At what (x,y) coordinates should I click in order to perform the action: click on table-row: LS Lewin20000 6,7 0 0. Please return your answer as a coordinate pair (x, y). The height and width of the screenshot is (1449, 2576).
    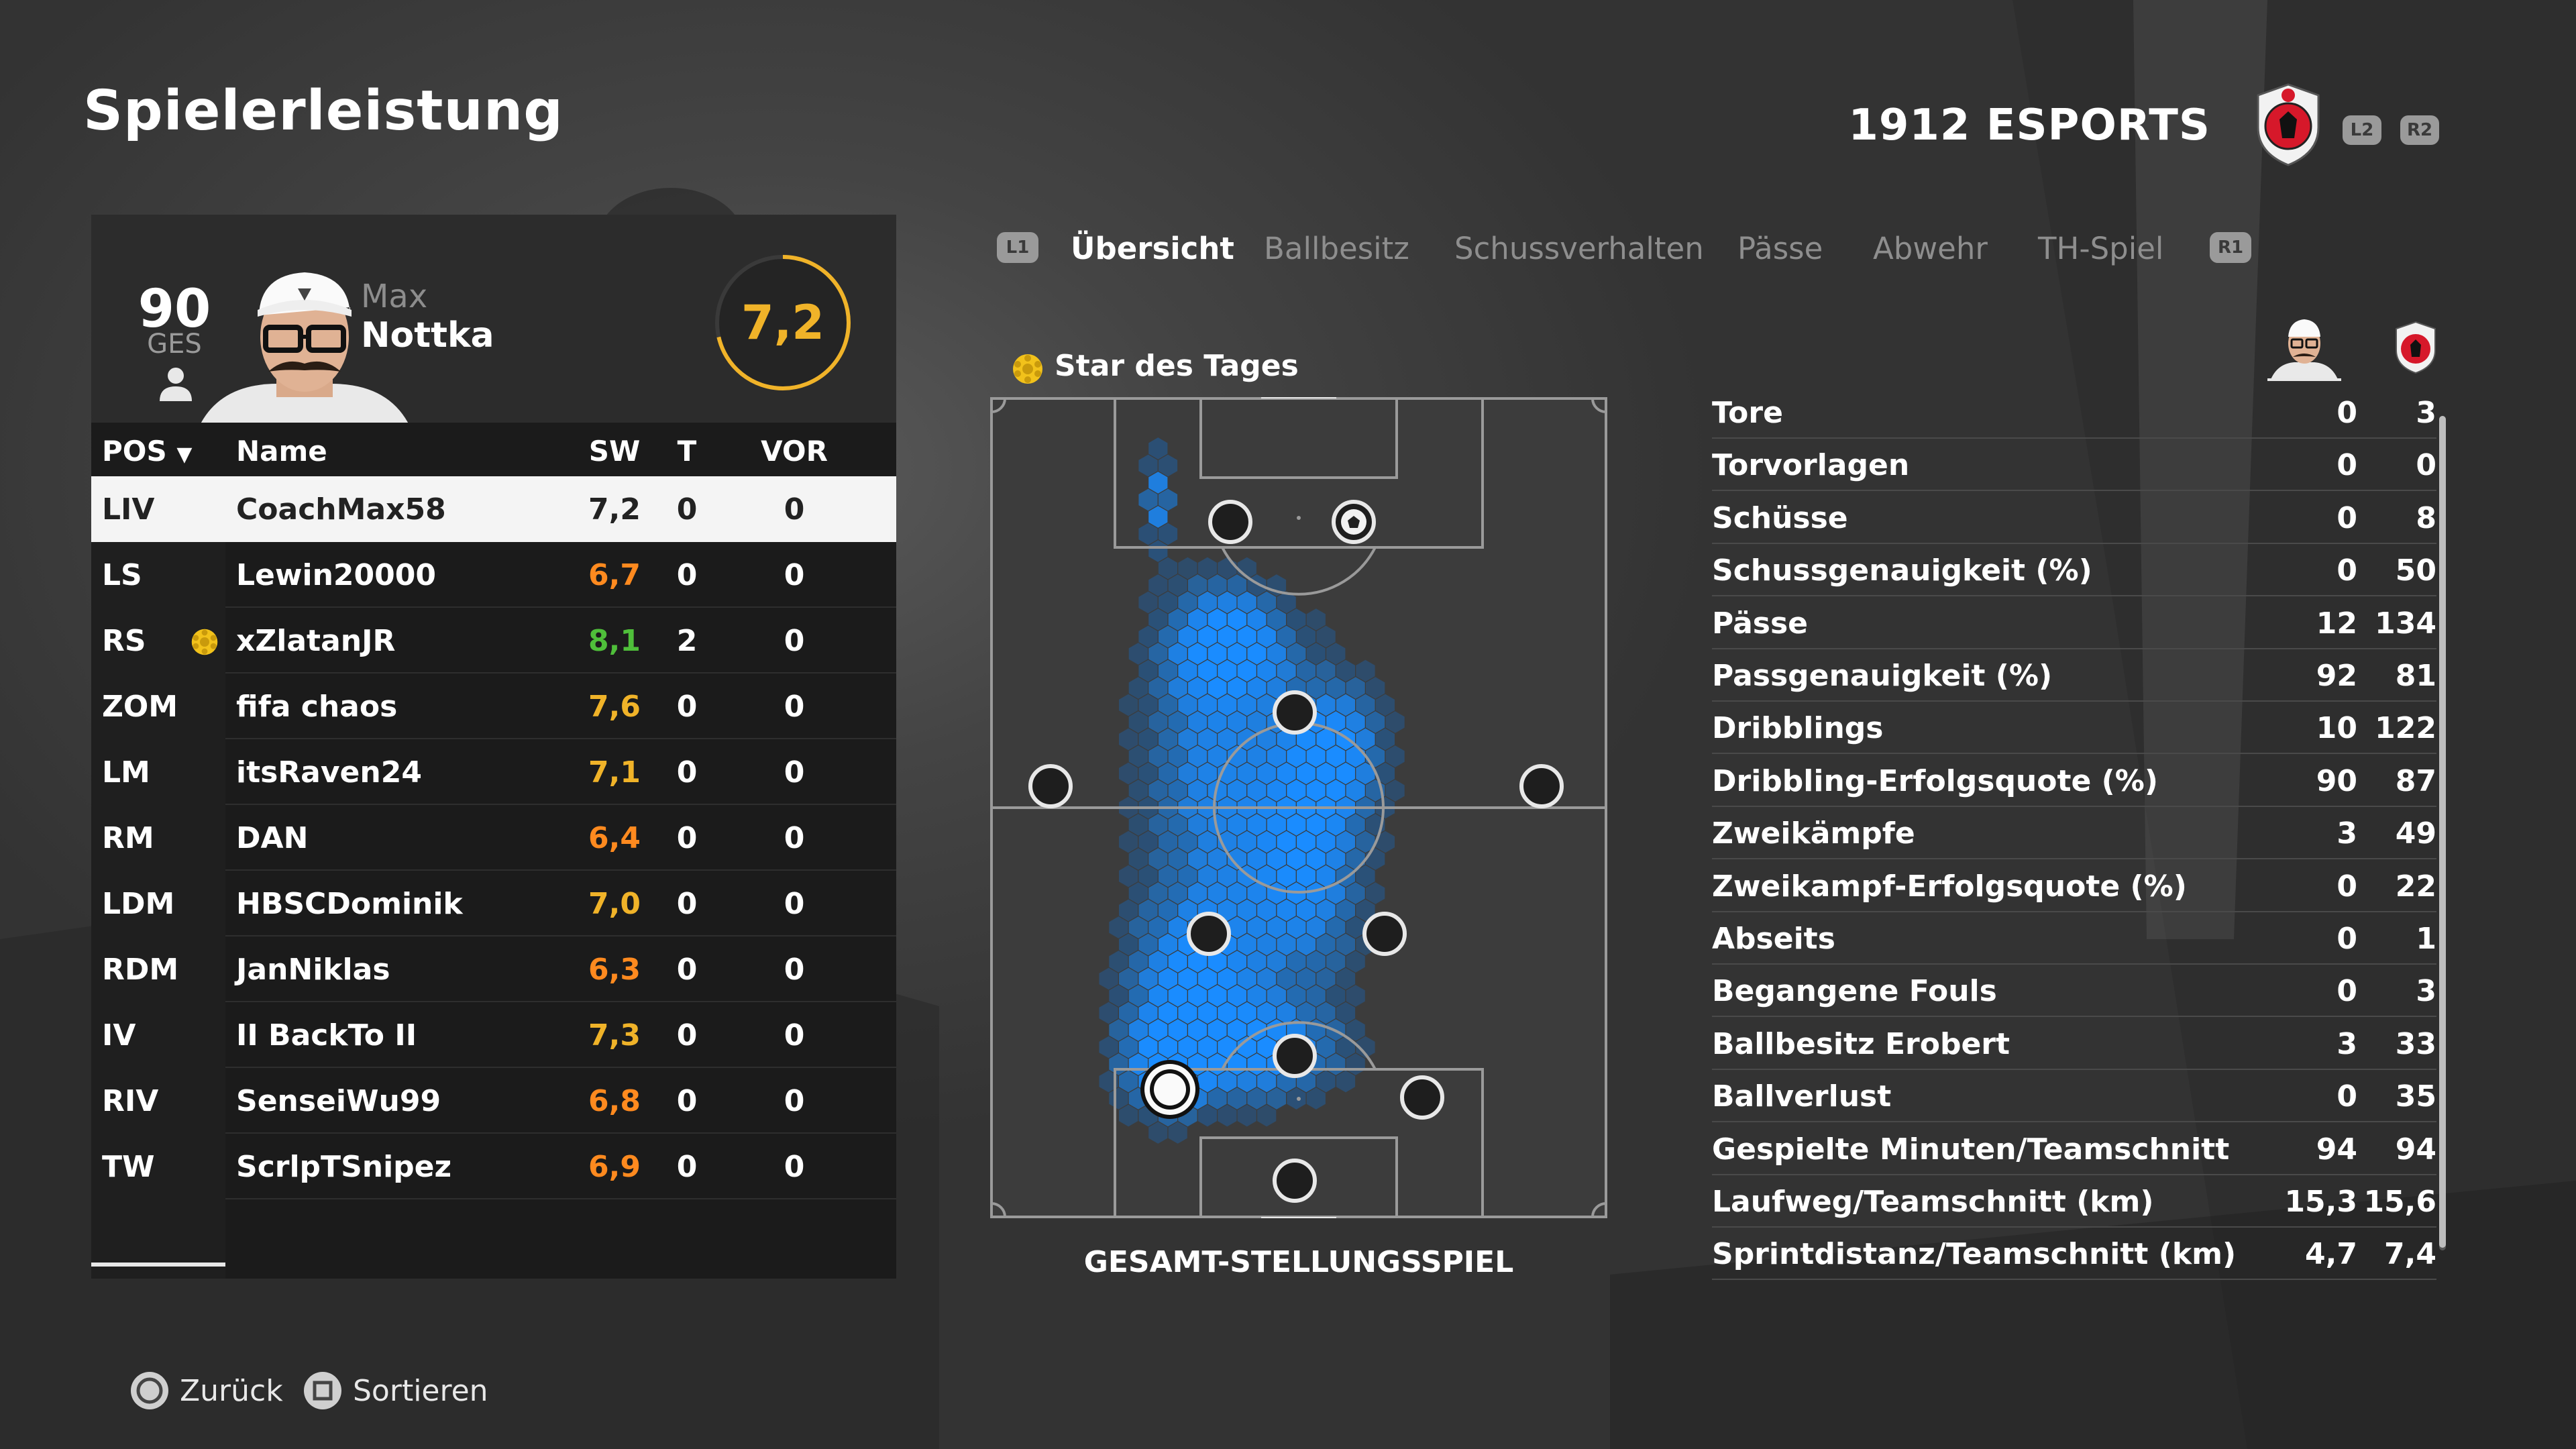
    Looking at the image, I should click on (493, 575).